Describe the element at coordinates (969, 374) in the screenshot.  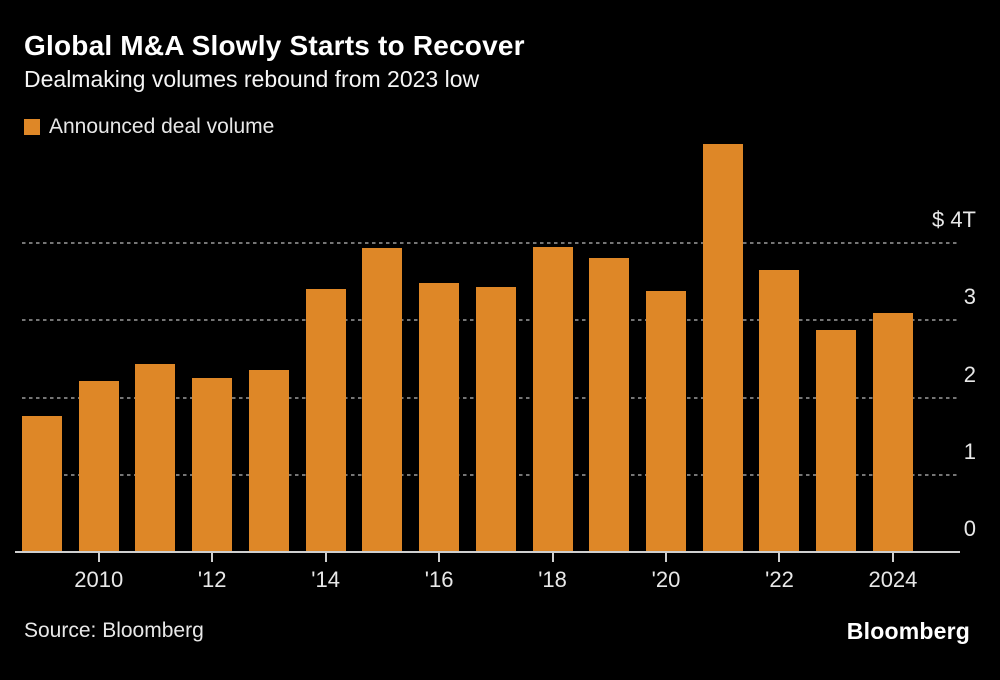
I see `y-tick-label-2: 2` at that location.